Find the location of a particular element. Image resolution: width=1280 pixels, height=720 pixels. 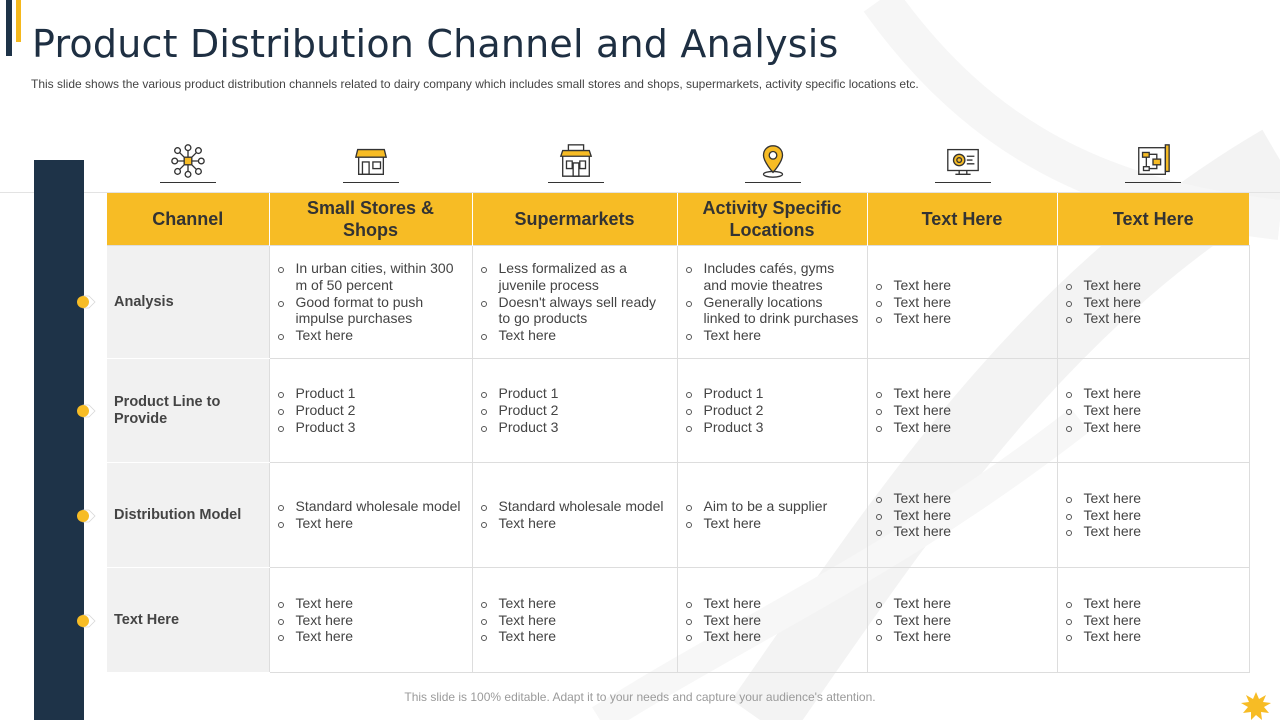

column-header: Activity Specific Locations is located at coordinates (772, 219).